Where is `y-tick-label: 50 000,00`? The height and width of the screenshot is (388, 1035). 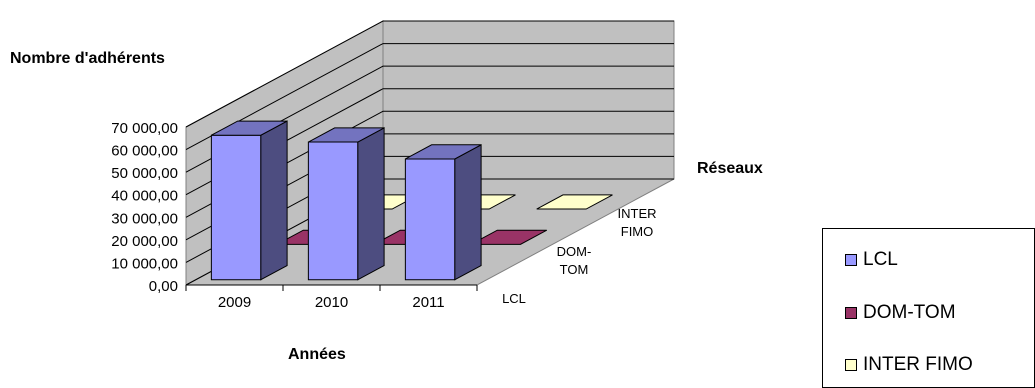 y-tick-label: 50 000,00 is located at coordinates (144, 173).